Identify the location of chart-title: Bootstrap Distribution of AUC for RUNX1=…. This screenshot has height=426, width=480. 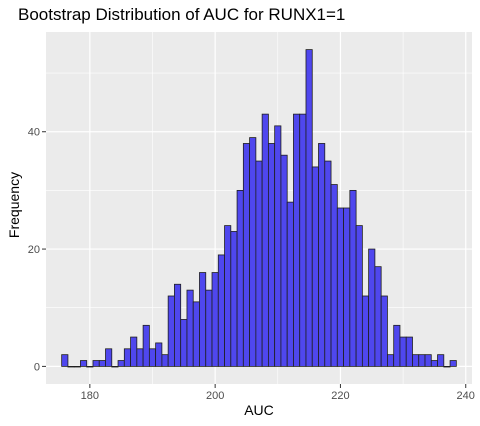
(182, 14).